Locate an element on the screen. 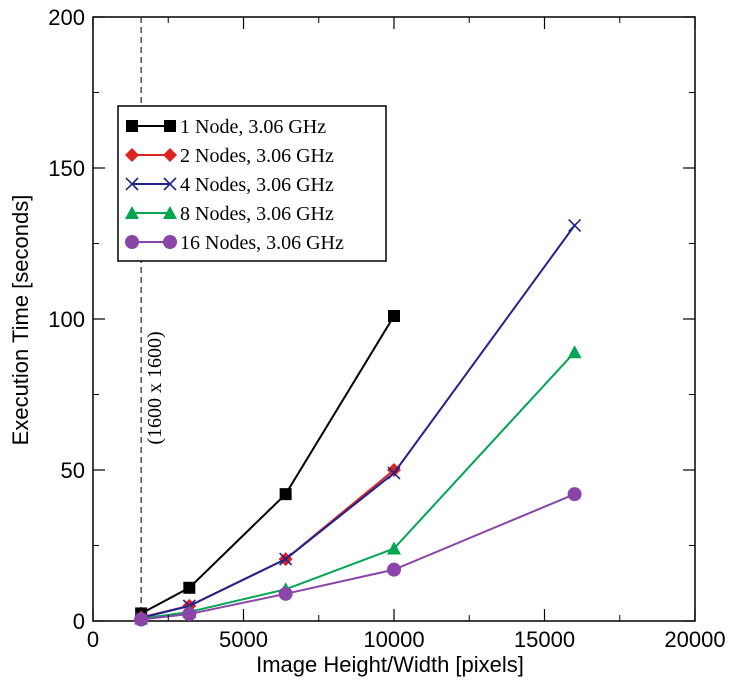 The image size is (731, 682). legend-entry: 8 Nodes, 3.06 GHz is located at coordinates (229, 214).